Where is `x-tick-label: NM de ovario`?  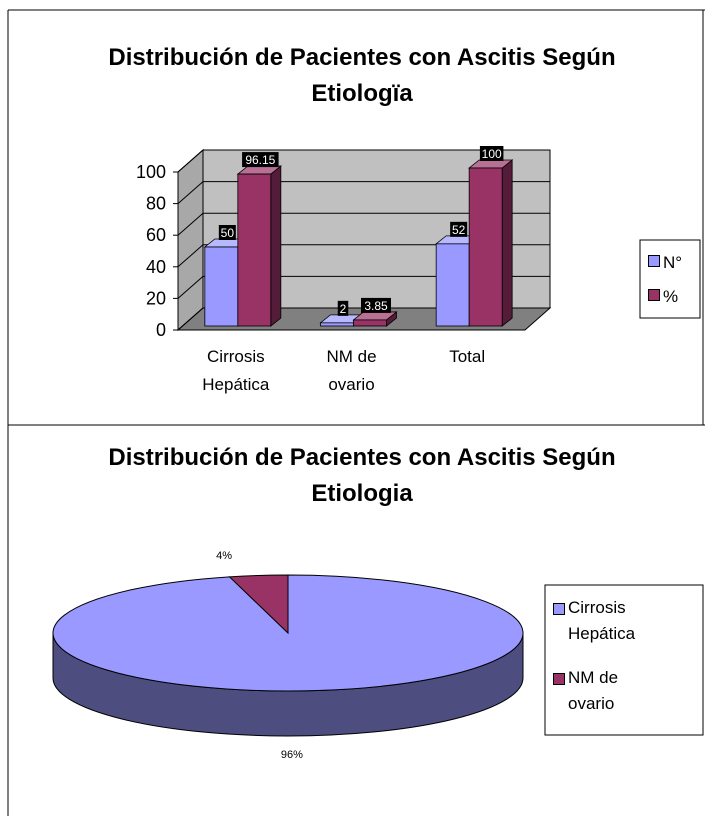 x-tick-label: NM de ovario is located at coordinates (351, 370).